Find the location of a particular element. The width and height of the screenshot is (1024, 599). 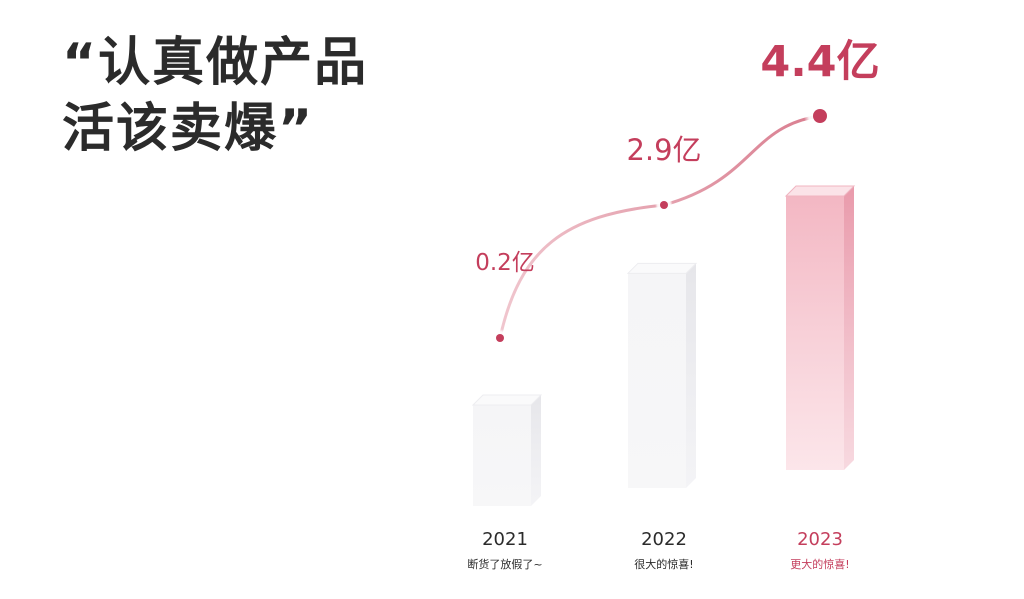

caption-2021: 断货了放假了~ is located at coordinates (504, 564).